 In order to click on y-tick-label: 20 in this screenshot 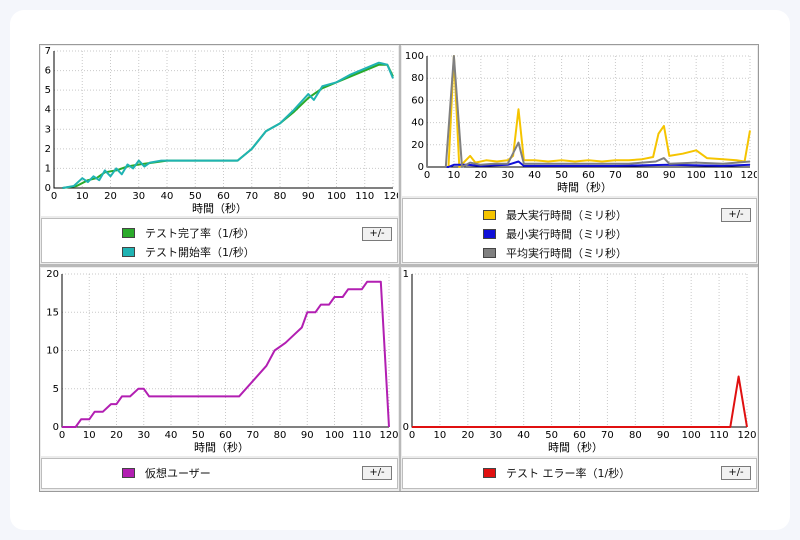, I will do `click(52, 274)`.